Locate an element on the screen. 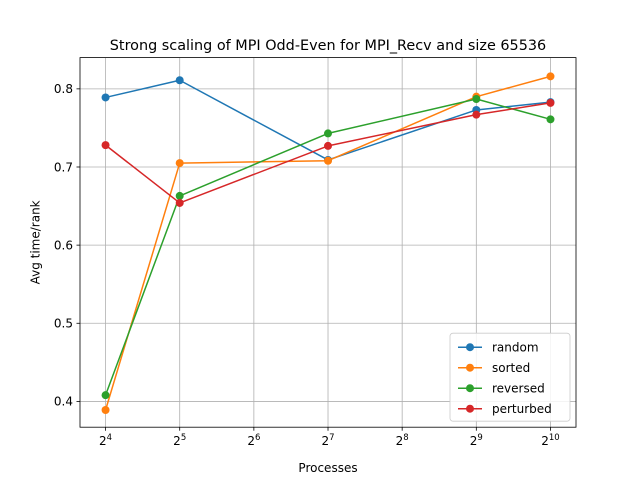 This screenshot has height=480, width=640. x-tick-label-exponent: 7 is located at coordinates (331, 438).